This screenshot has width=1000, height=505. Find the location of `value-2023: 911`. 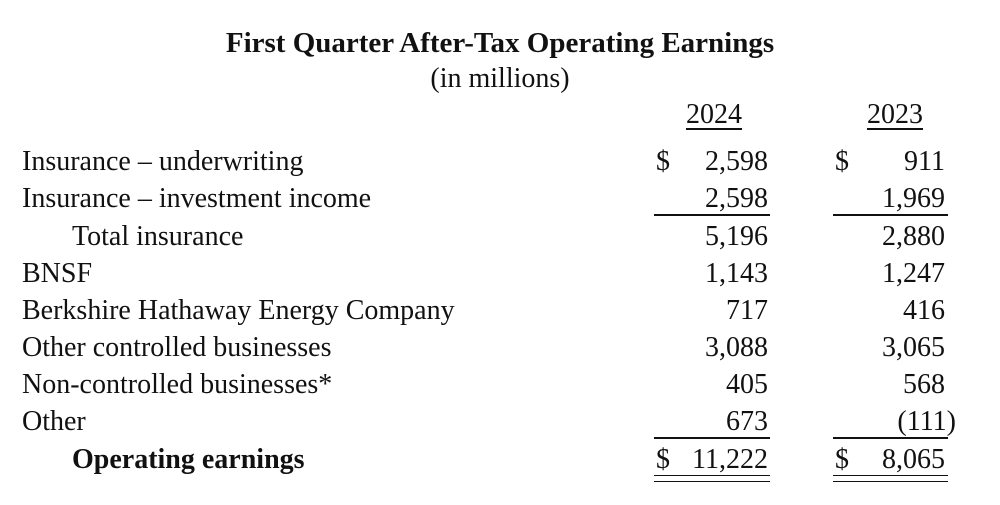

value-2023: 911 is located at coordinates (924, 161).